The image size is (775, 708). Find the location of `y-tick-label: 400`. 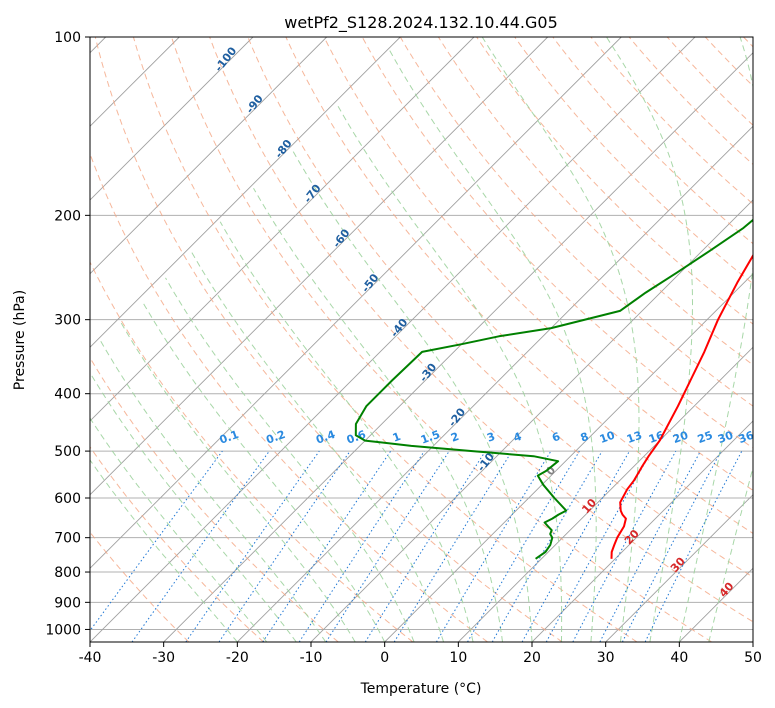

y-tick-label: 400 is located at coordinates (67, 395).